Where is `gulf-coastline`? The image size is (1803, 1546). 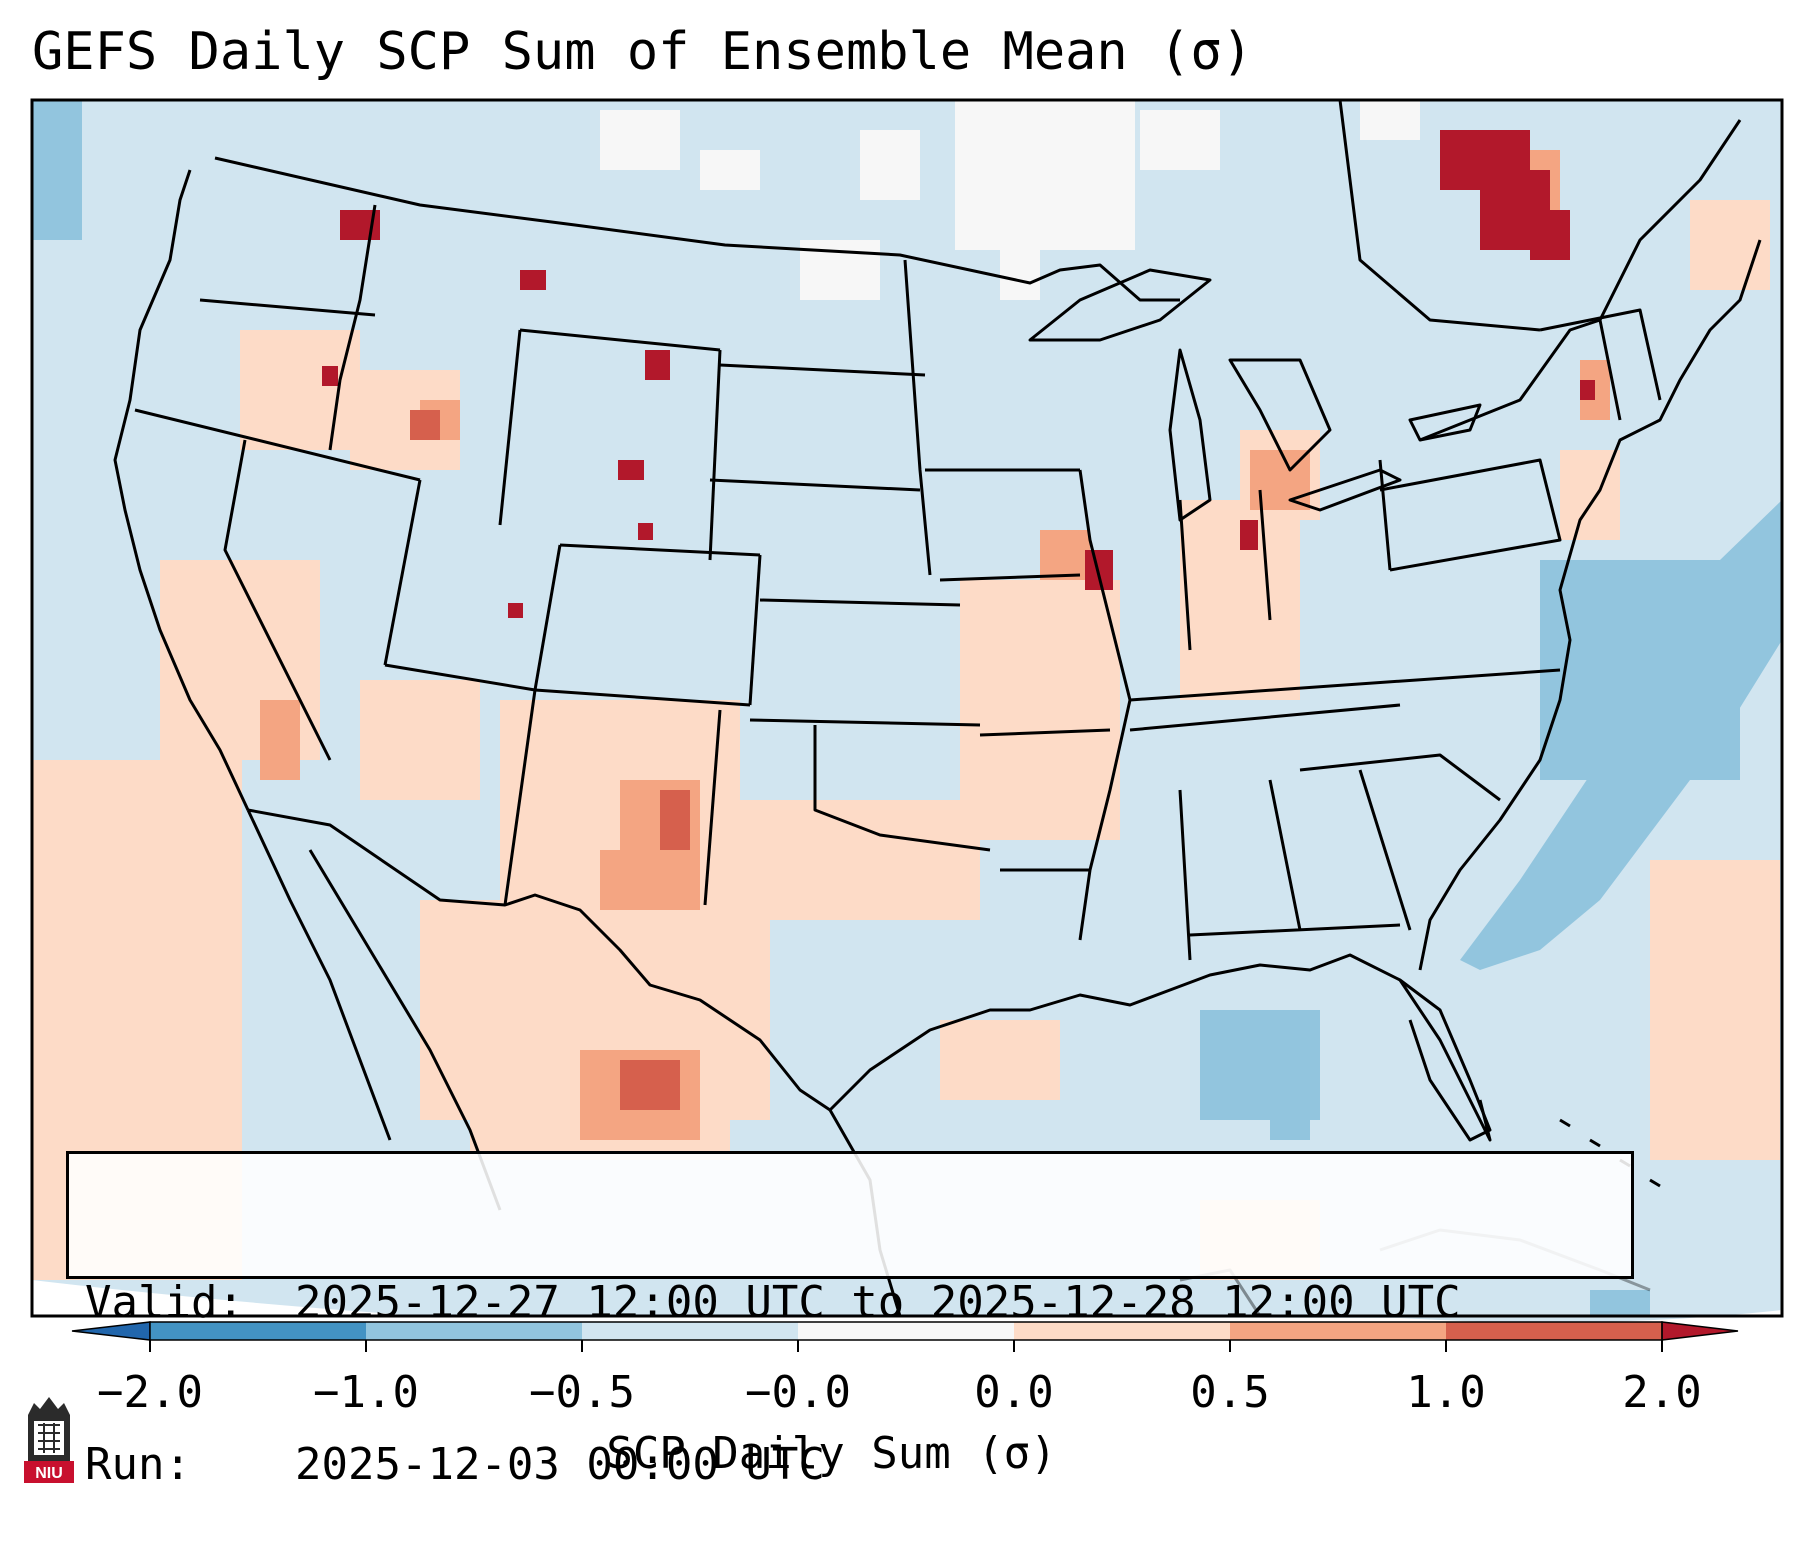
gulf-coastline is located at coordinates (1160, 1047).